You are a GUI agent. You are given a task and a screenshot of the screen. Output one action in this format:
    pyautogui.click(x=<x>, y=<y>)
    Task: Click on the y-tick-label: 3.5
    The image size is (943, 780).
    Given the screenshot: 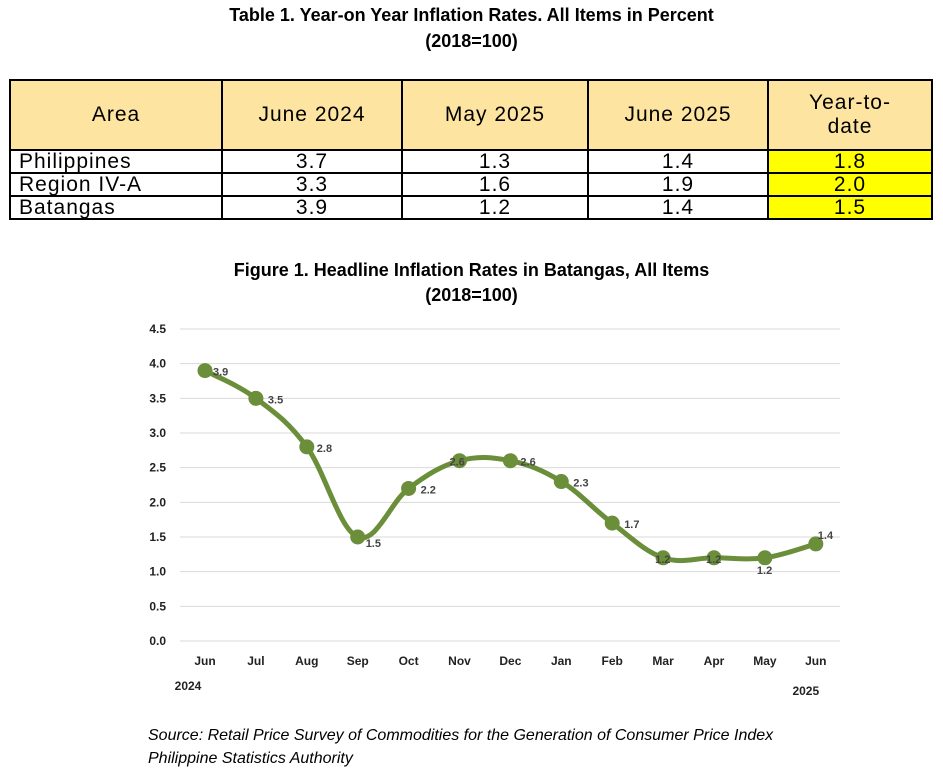 What is the action you would take?
    pyautogui.click(x=157, y=398)
    